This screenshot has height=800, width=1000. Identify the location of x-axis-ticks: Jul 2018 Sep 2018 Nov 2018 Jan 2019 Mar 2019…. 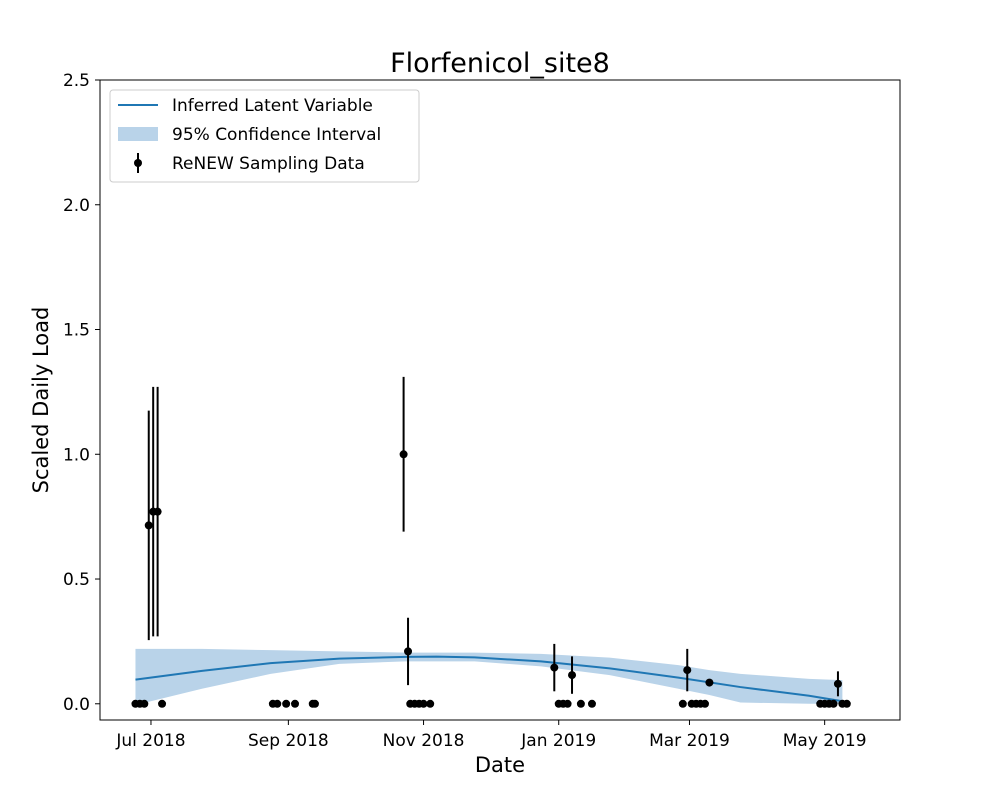
(491, 735).